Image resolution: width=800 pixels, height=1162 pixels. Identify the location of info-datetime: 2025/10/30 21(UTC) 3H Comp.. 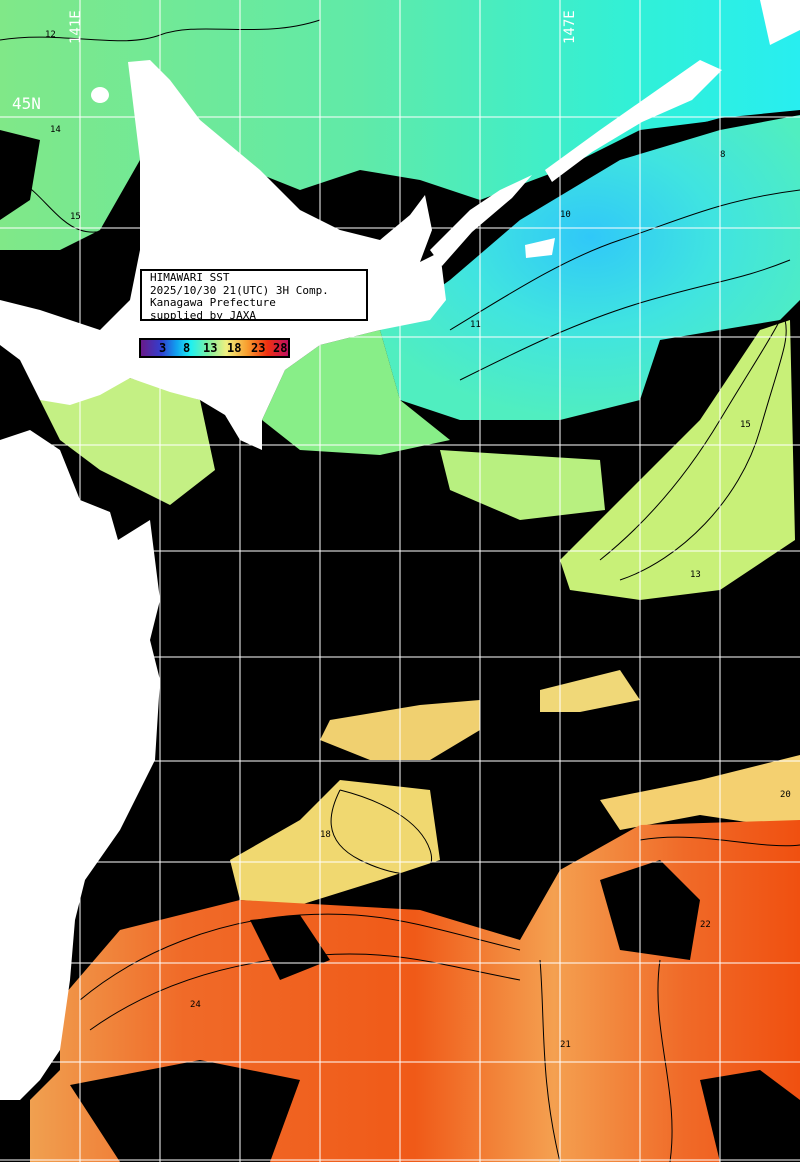
(239, 290).